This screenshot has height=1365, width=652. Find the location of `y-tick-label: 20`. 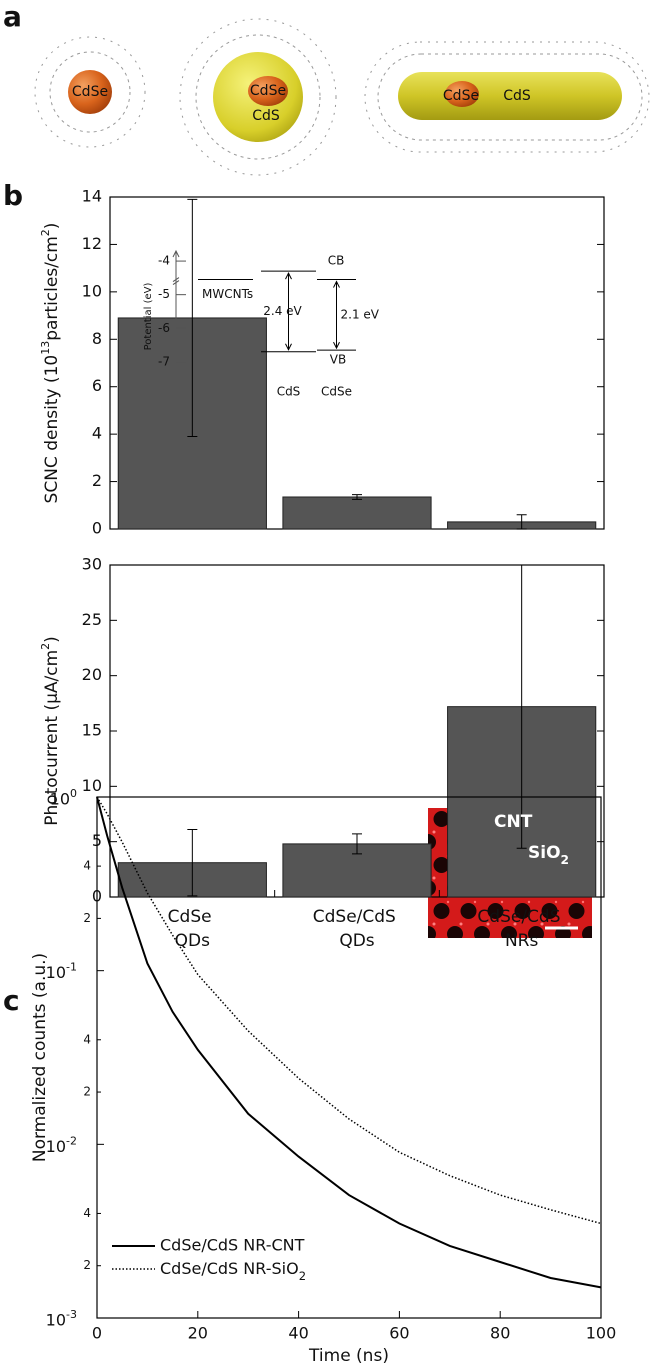

y-tick-label: 20 is located at coordinates (92, 674).